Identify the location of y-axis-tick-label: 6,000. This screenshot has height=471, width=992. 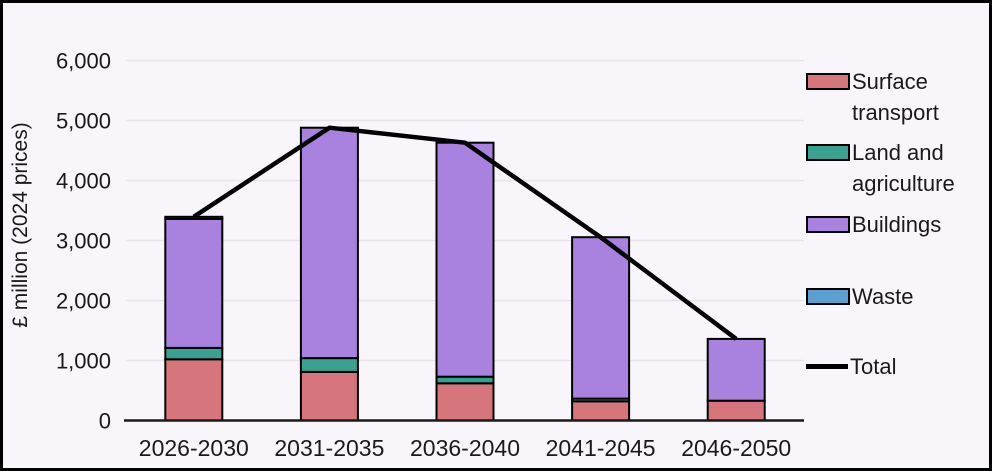
(83, 61).